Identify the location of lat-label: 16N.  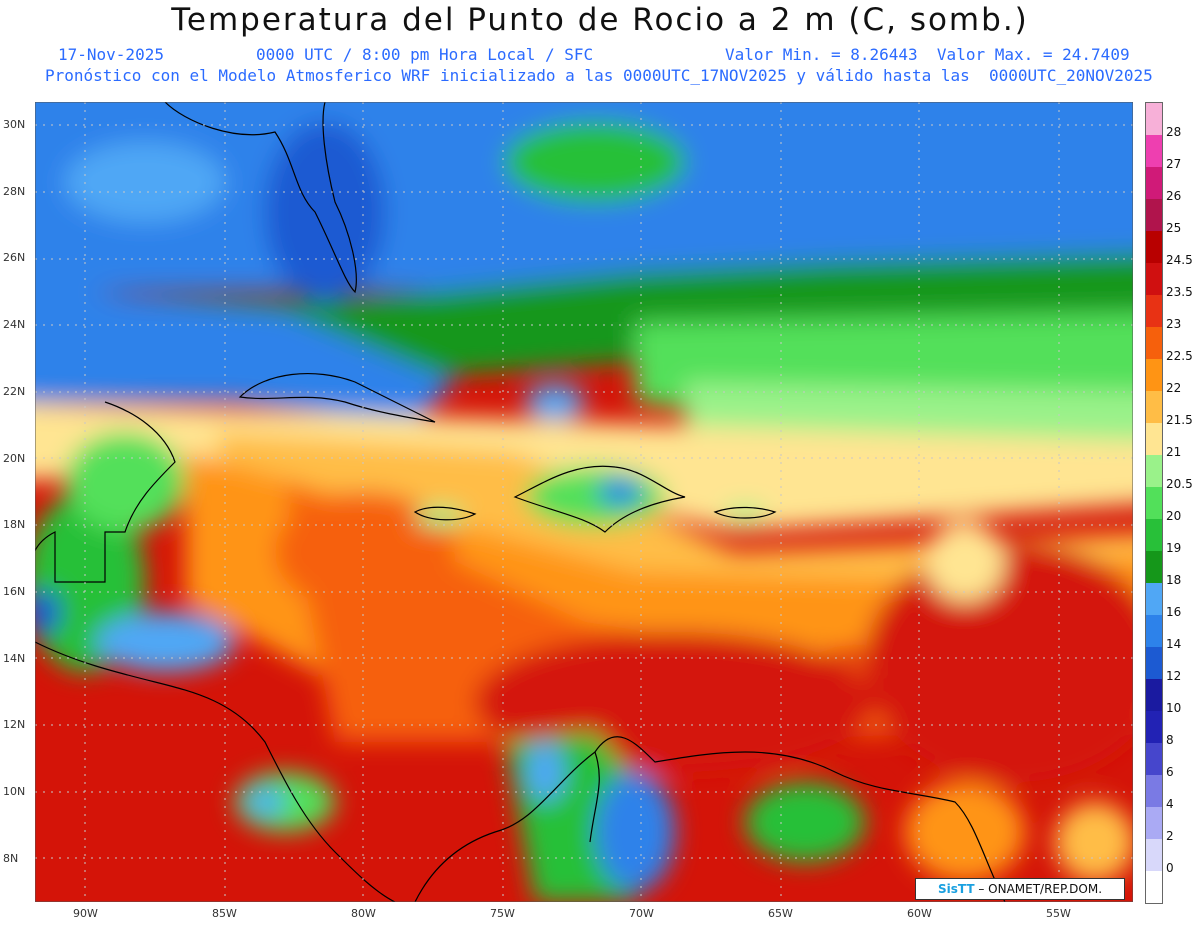
(14, 591).